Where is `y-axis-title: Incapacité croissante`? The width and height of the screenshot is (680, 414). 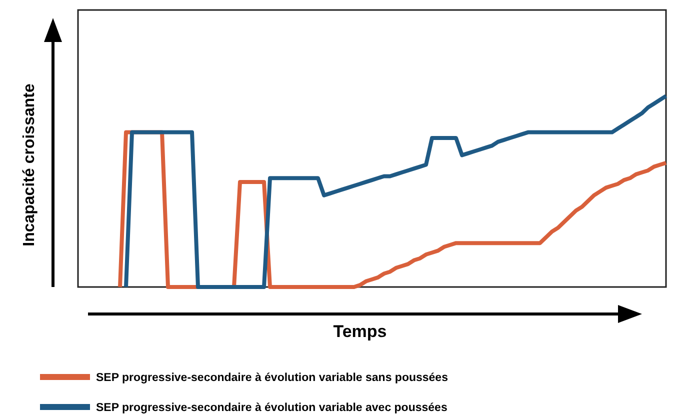
y-axis-title: Incapacité croissante is located at coordinates (29, 165).